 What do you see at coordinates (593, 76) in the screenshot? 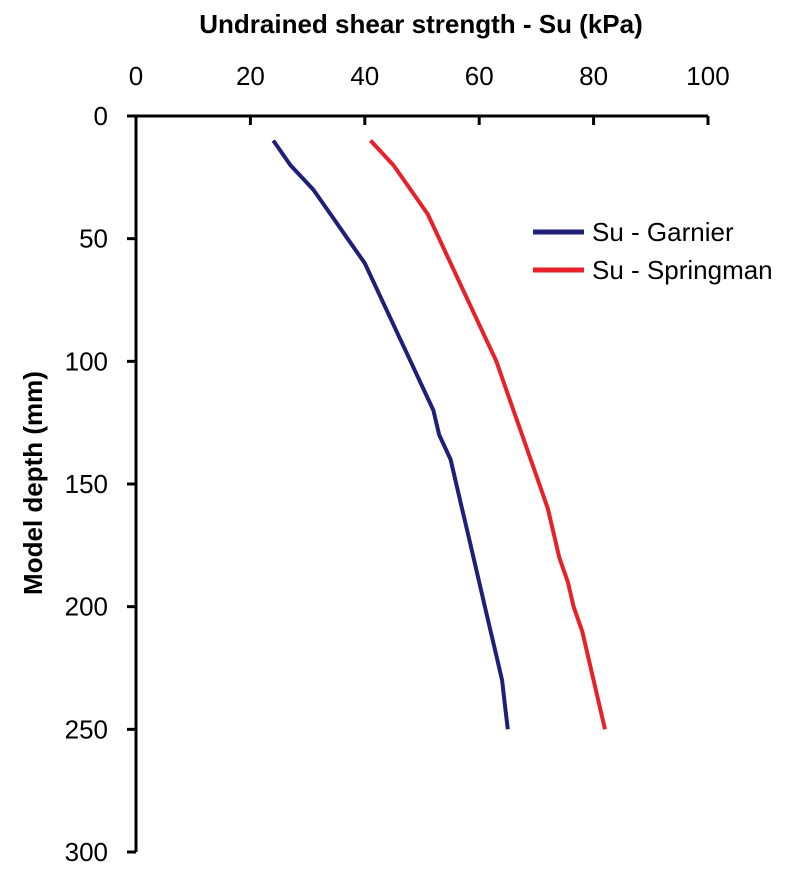
I see `x-tick-label: 80` at bounding box center [593, 76].